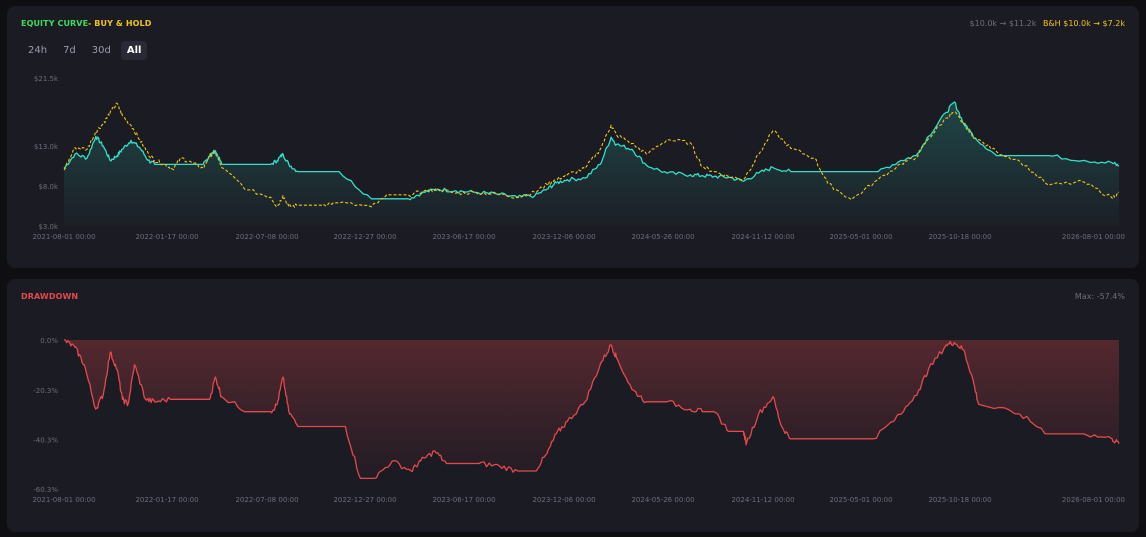 This screenshot has width=1146, height=537. I want to click on equity-summary: $10.0k → $11.2k B&H $10.0k → $7.2k, so click(1047, 23).